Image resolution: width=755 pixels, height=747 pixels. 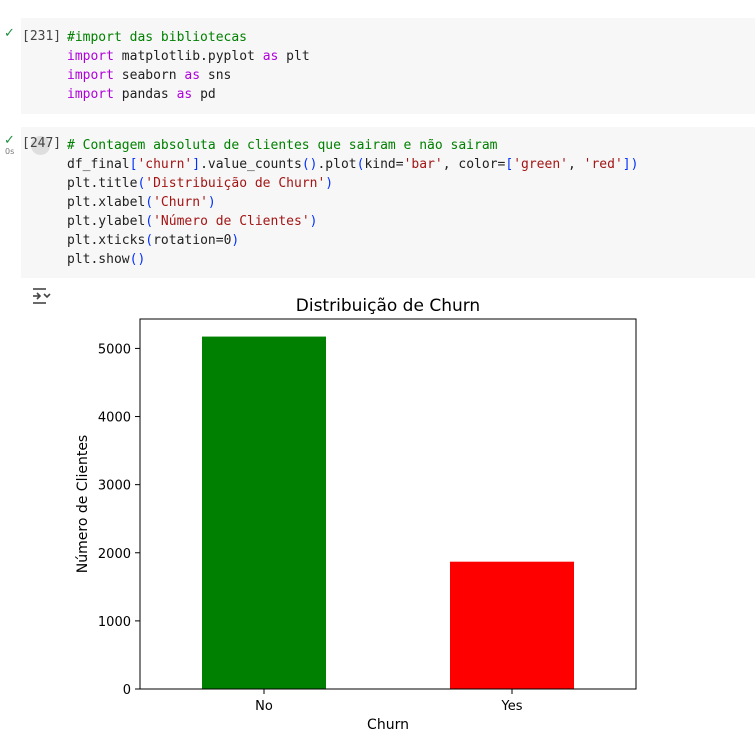 What do you see at coordinates (42, 36) in the screenshot?
I see `execution-count: [231]` at bounding box center [42, 36].